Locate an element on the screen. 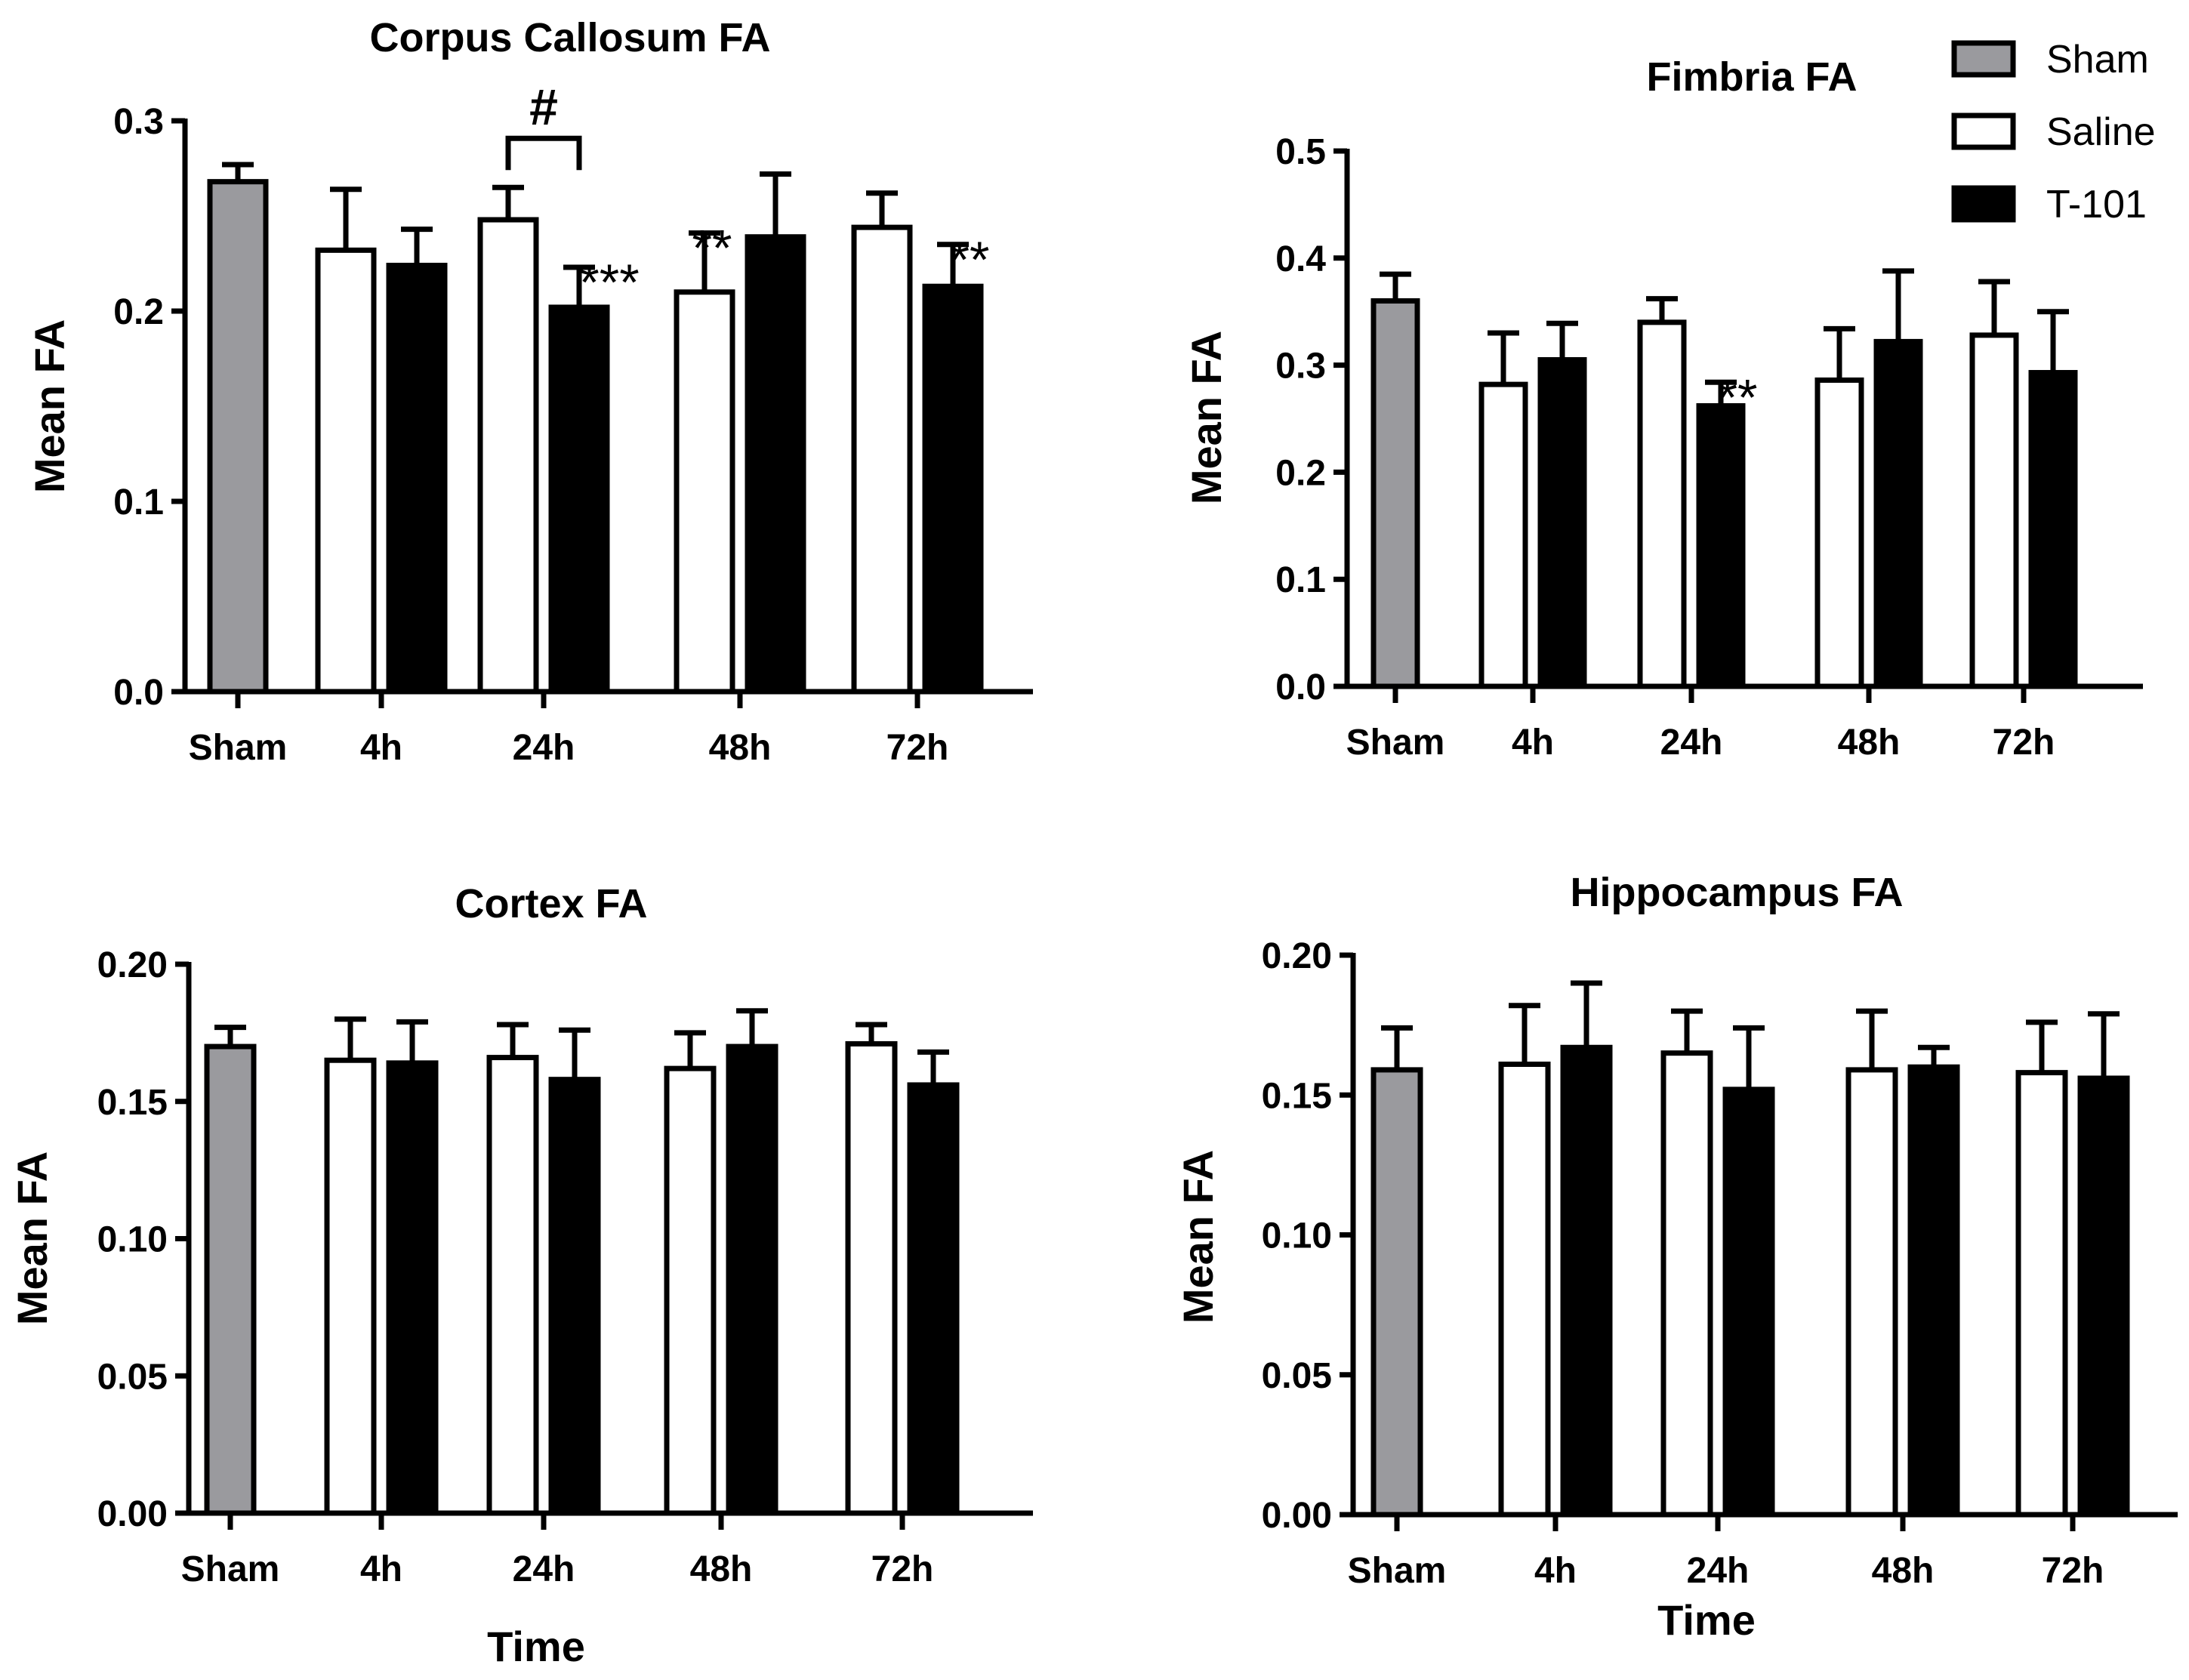 The height and width of the screenshot is (1680, 2189). y-tick-label: 0.15 is located at coordinates (1297, 1096).